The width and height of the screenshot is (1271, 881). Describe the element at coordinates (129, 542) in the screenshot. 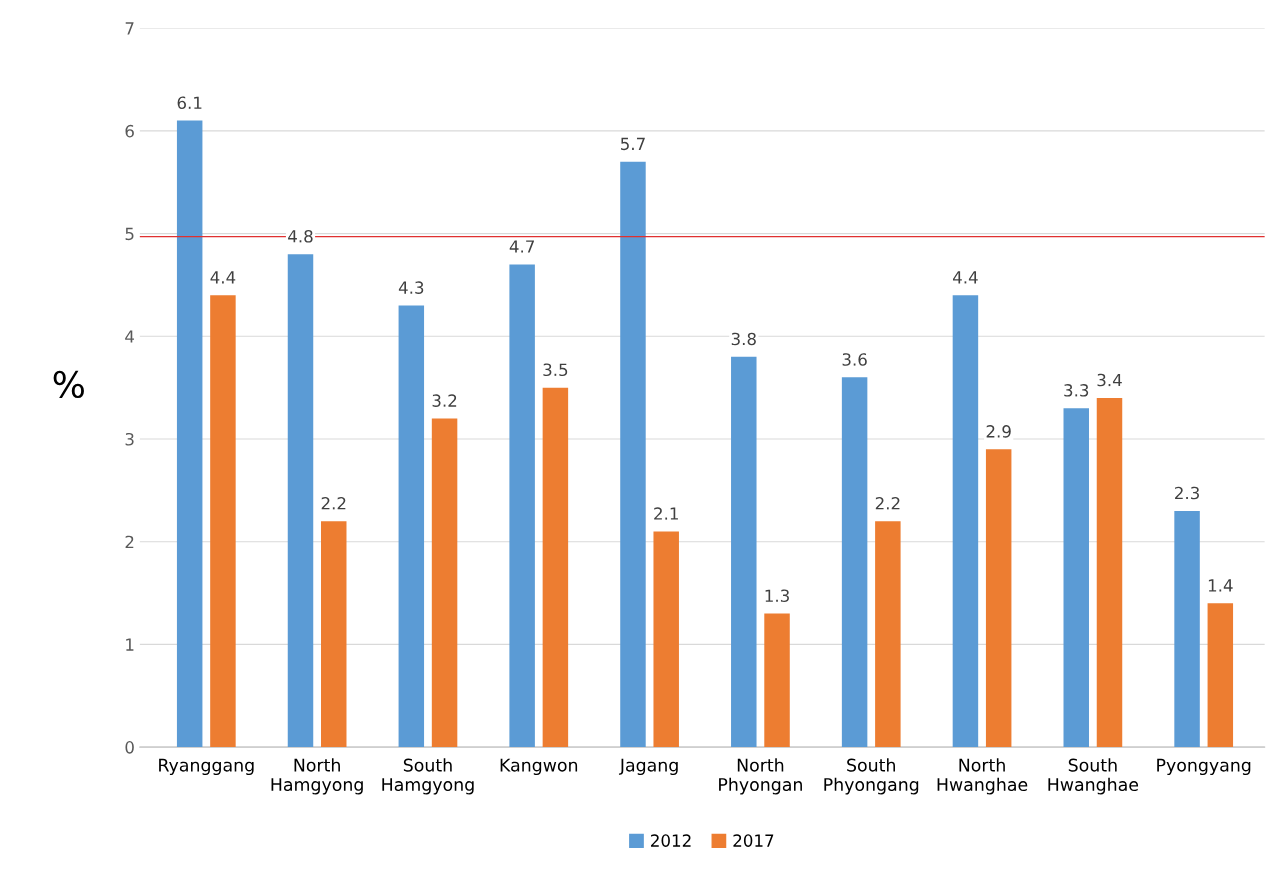

I see `y-tick-label: 2` at that location.